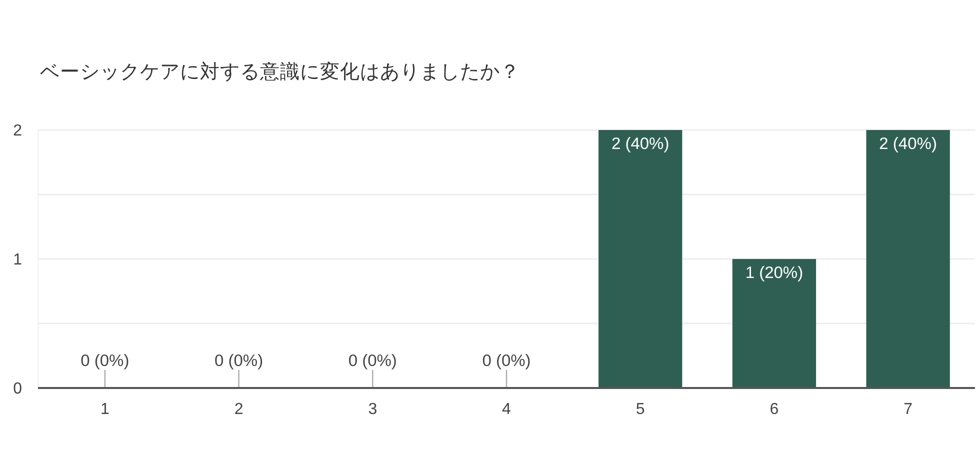 The image size is (976, 450). Describe the element at coordinates (105, 409) in the screenshot. I see `x-tick-label: 1` at that location.